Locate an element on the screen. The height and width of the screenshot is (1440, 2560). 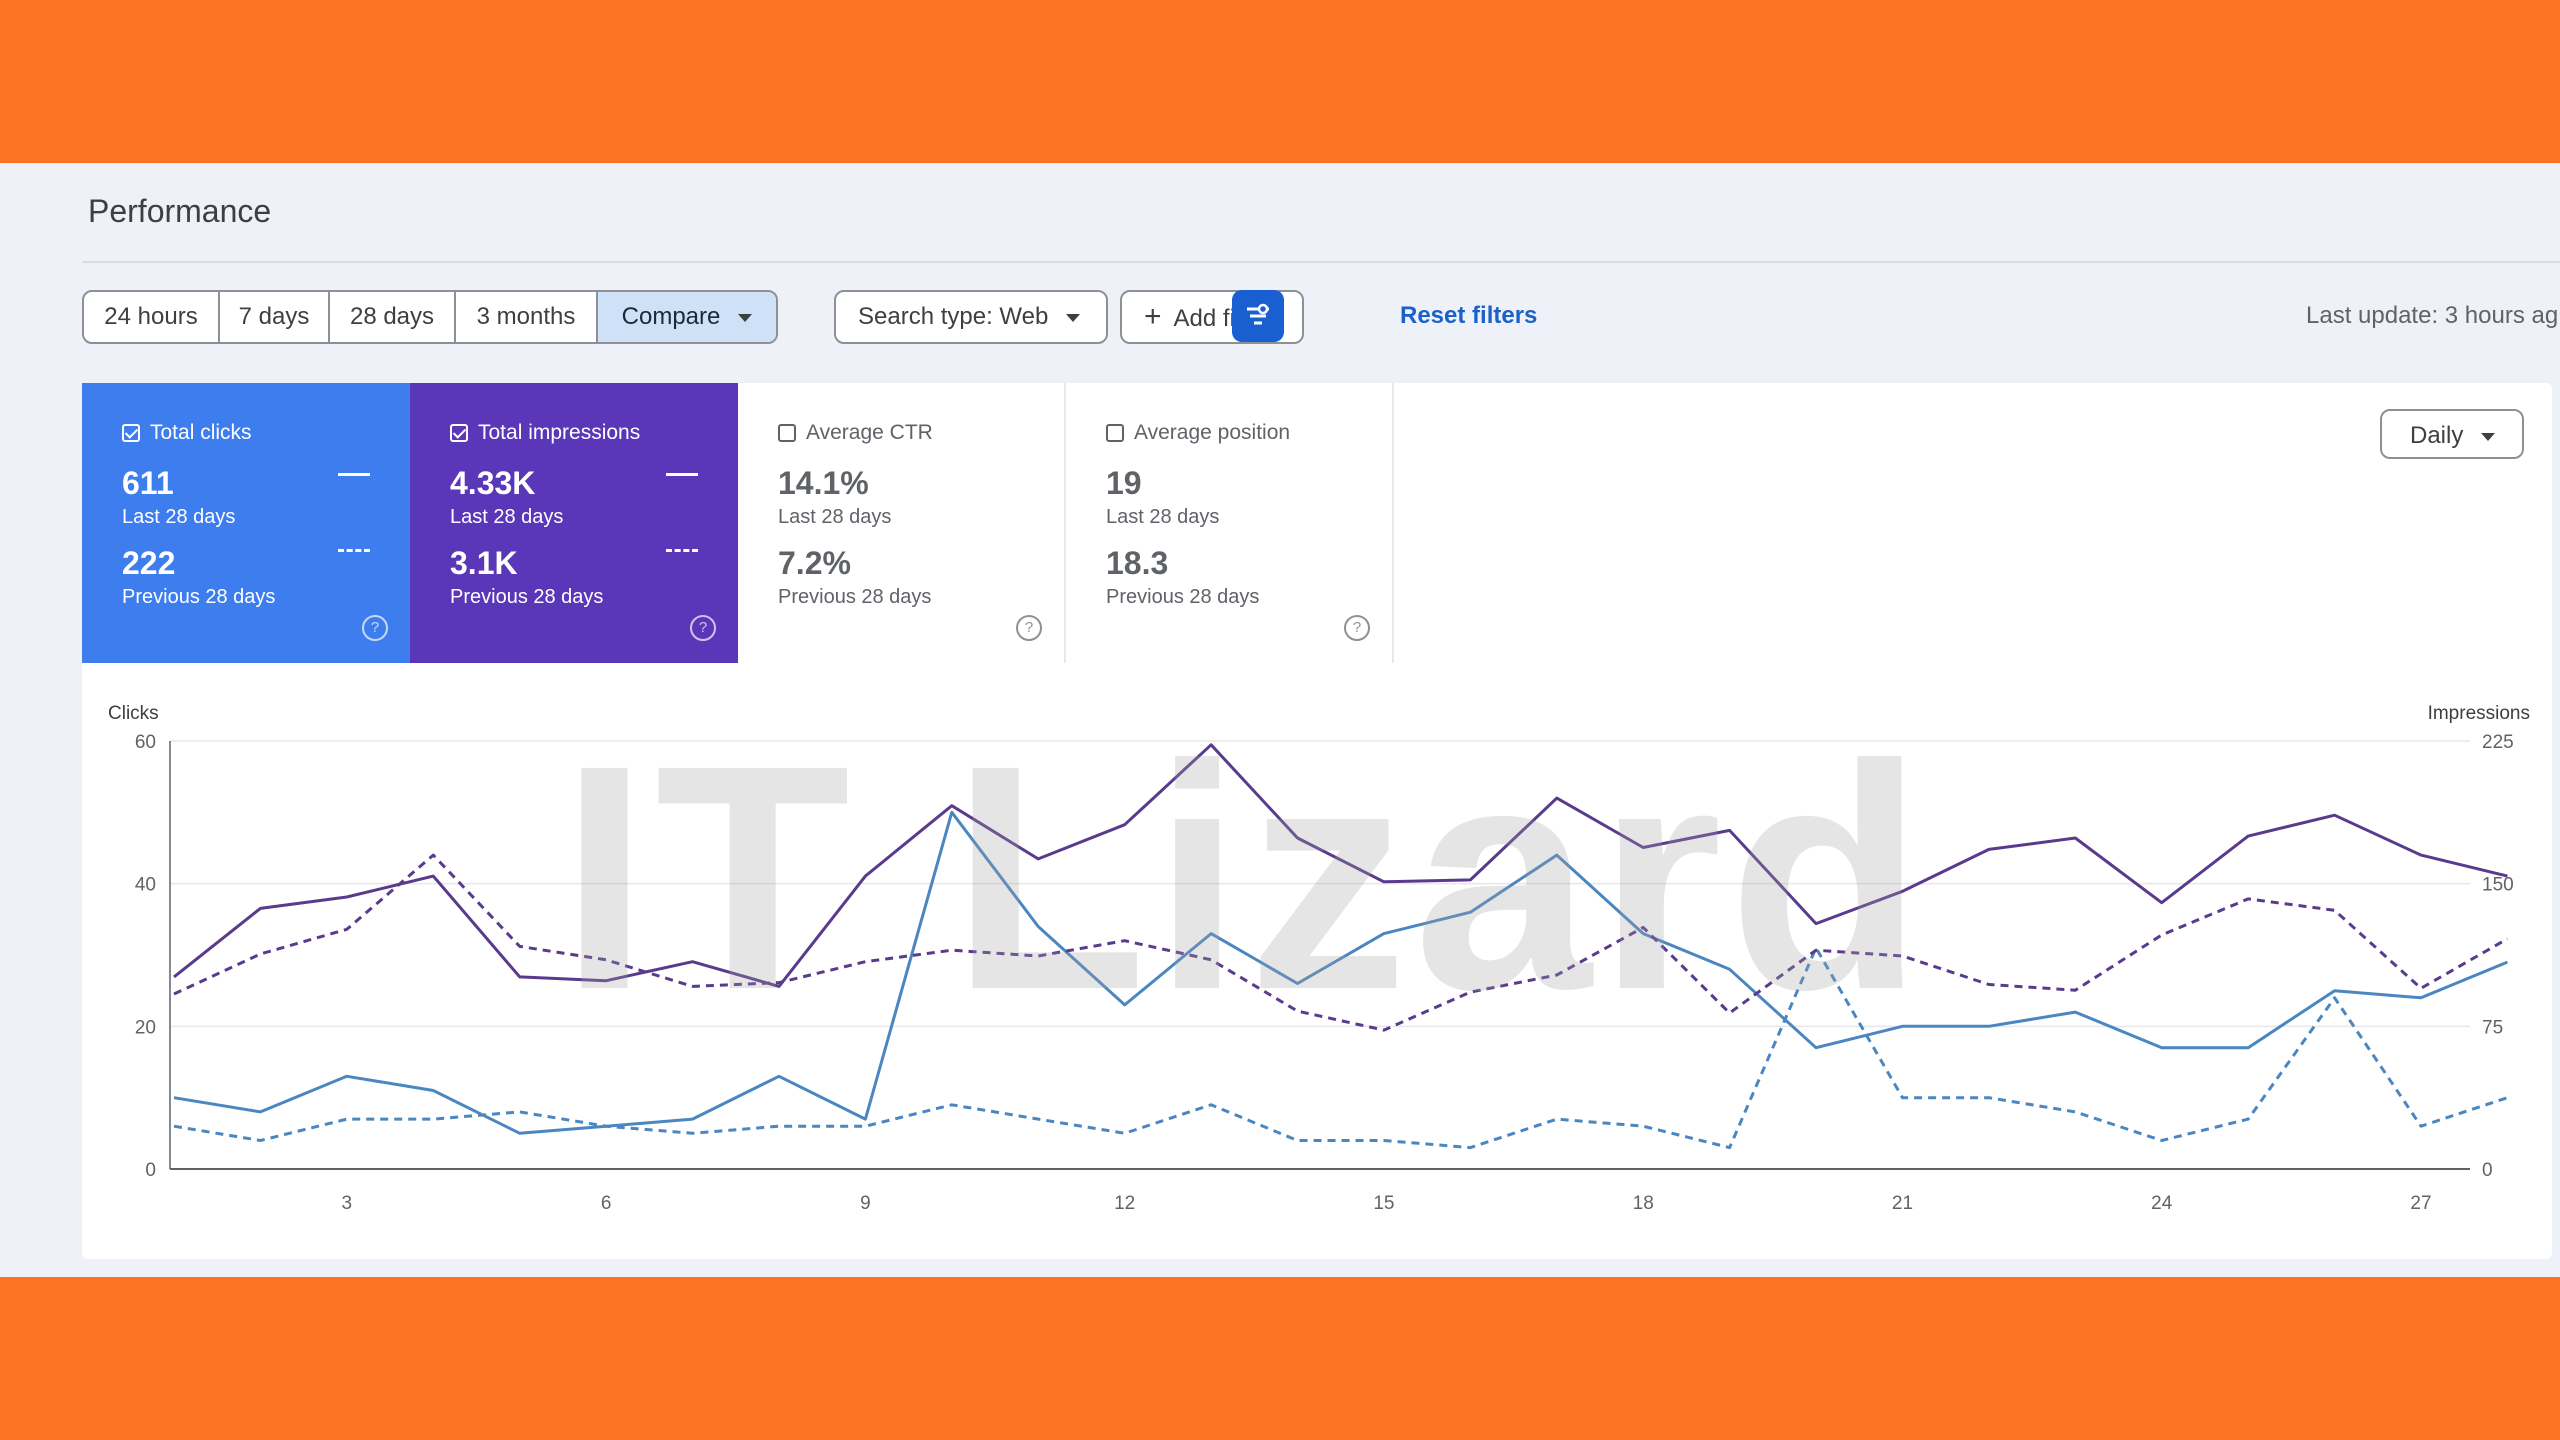
metric-label: Total impressions is located at coordinates (559, 432).